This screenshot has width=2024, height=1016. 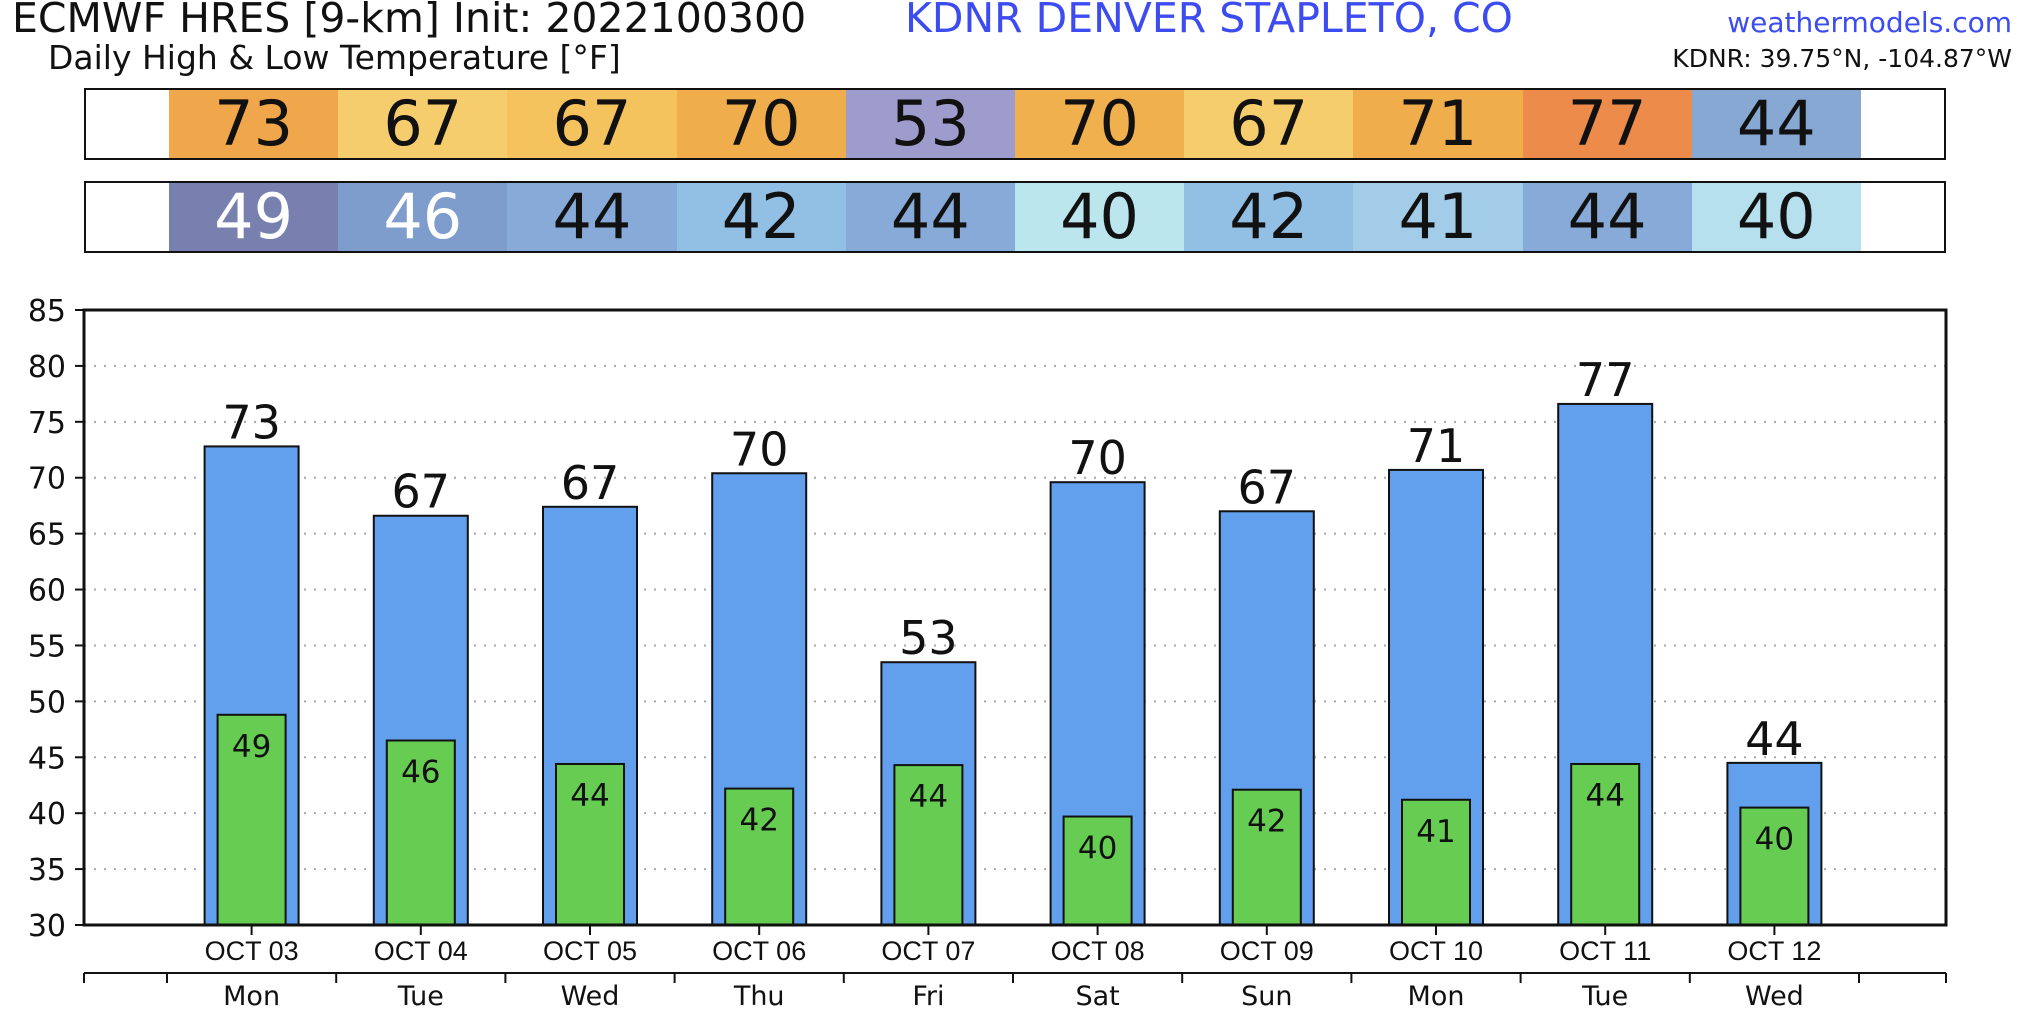 I want to click on low-temp-cell: 41, so click(x=1438, y=217).